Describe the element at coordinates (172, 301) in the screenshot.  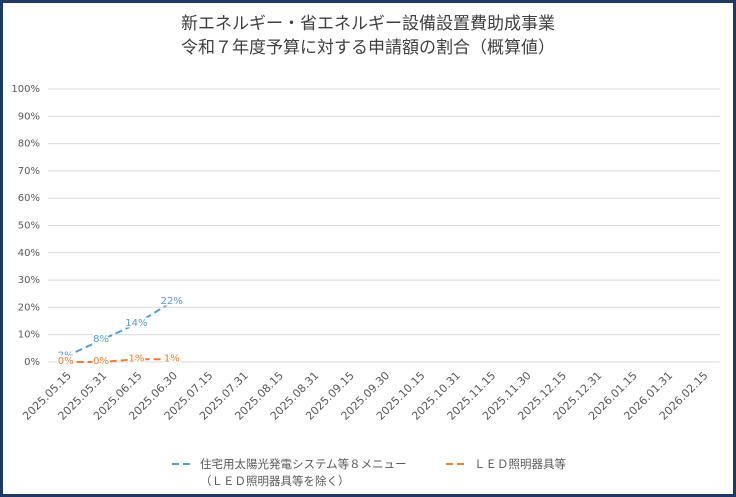
I see `data-label: 22%` at that location.